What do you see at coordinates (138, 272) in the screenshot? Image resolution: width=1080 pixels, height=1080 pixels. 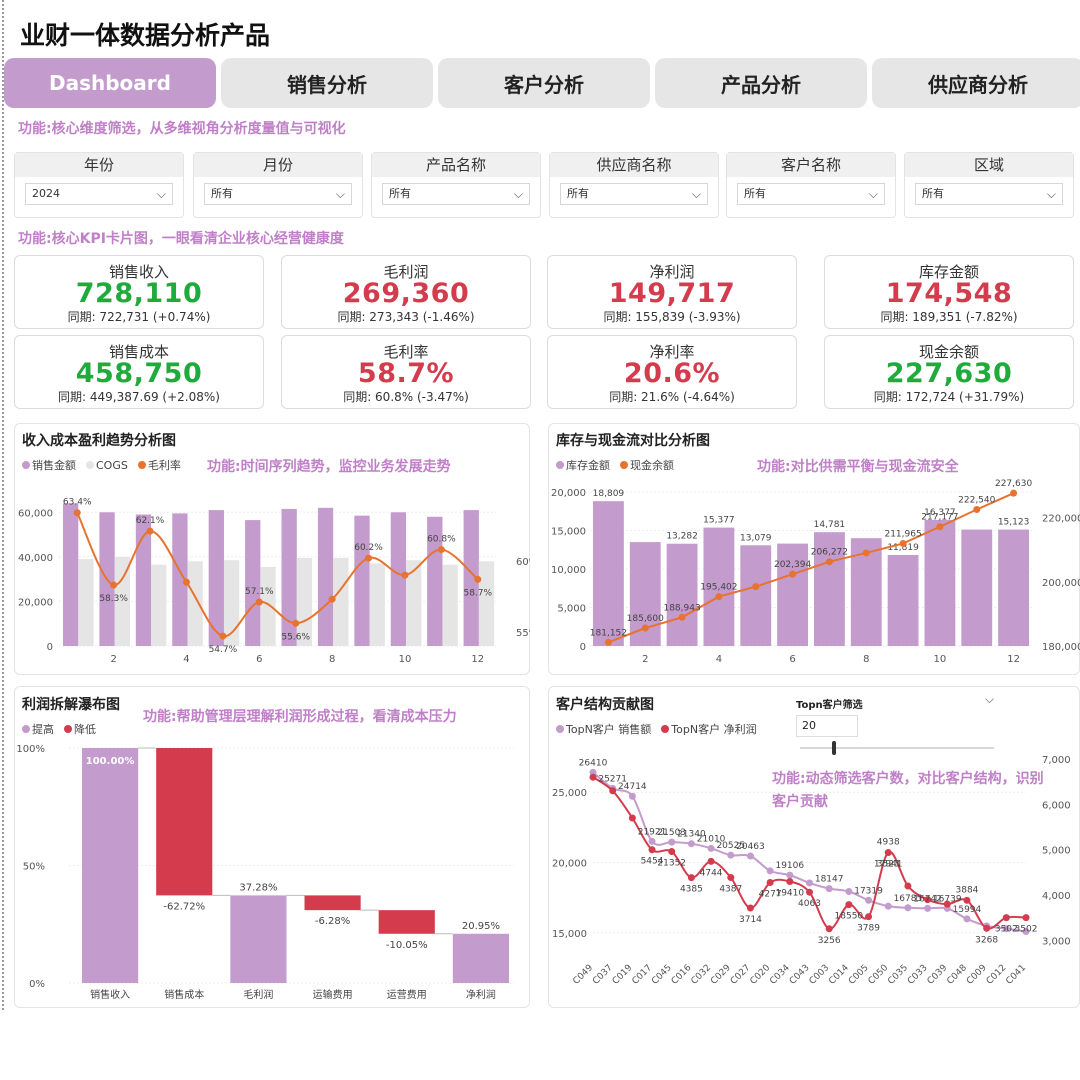 I see `kpi-label: 销售收入` at bounding box center [138, 272].